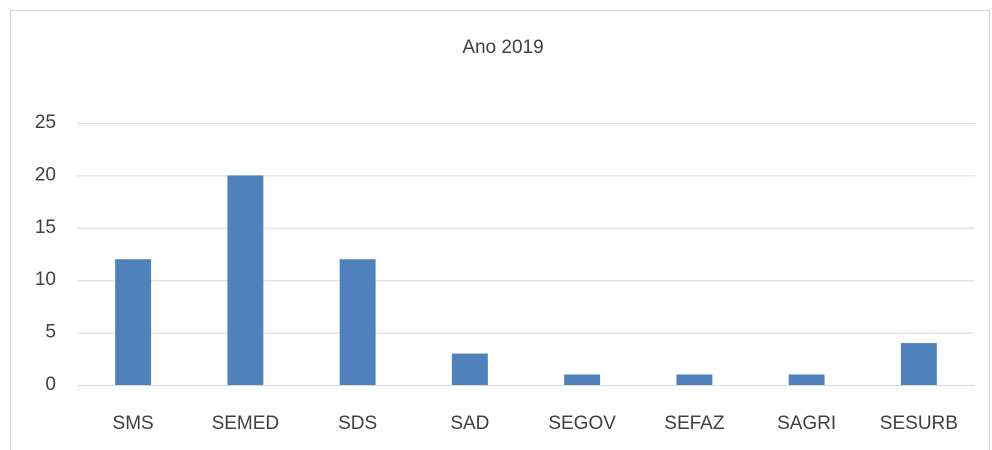 The width and height of the screenshot is (992, 450). I want to click on x-tick-label: SAGRI, so click(806, 423).